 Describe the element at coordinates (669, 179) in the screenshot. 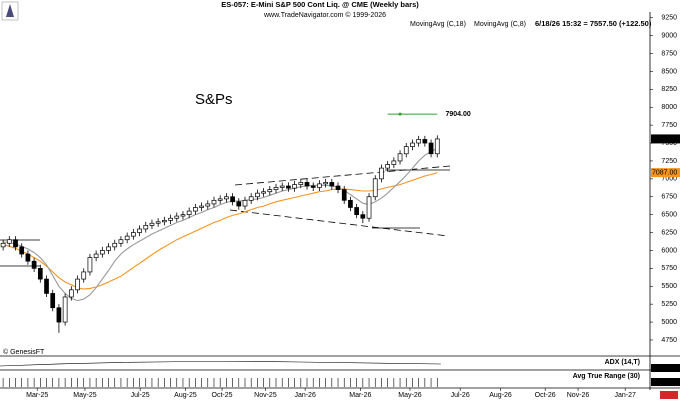

I see `y-tick-label: 7000` at that location.